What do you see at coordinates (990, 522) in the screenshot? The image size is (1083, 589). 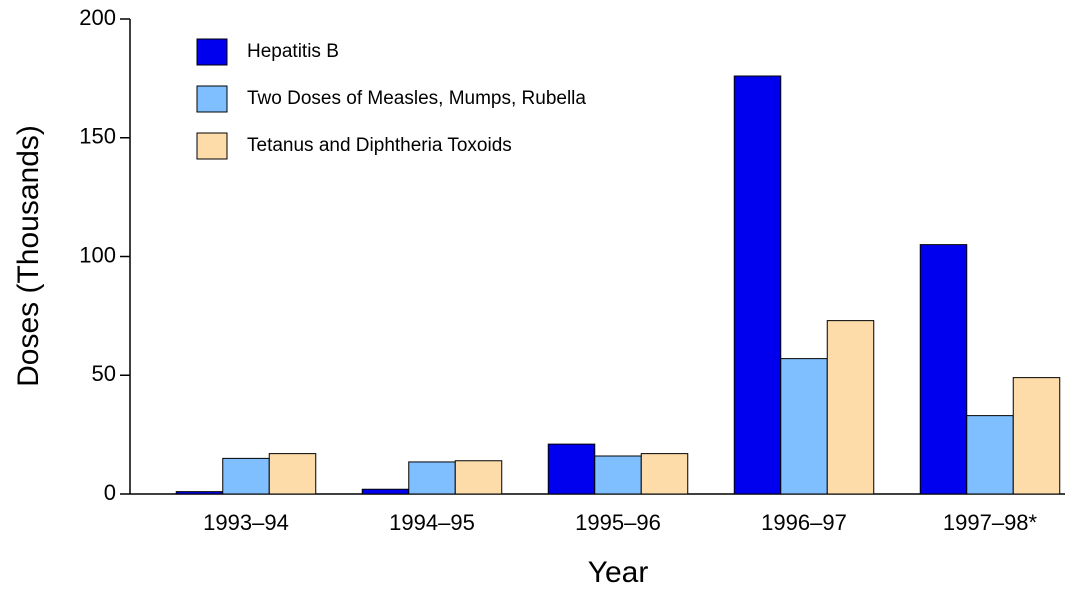 I see `x-tick-label: 1997–98*` at bounding box center [990, 522].